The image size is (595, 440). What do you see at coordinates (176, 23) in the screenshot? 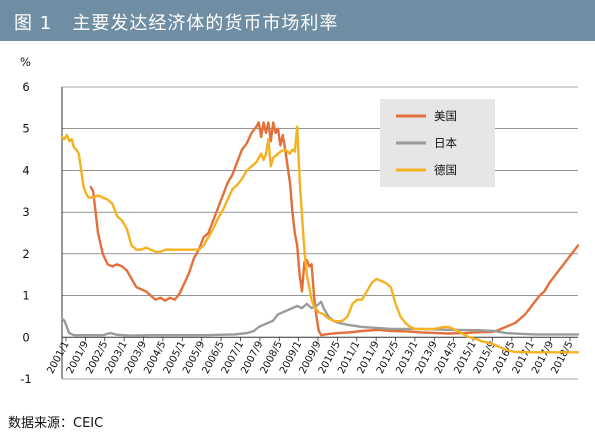
I see `figure-title: 图 1 主要发达经济体的货币市场利率` at bounding box center [176, 23].